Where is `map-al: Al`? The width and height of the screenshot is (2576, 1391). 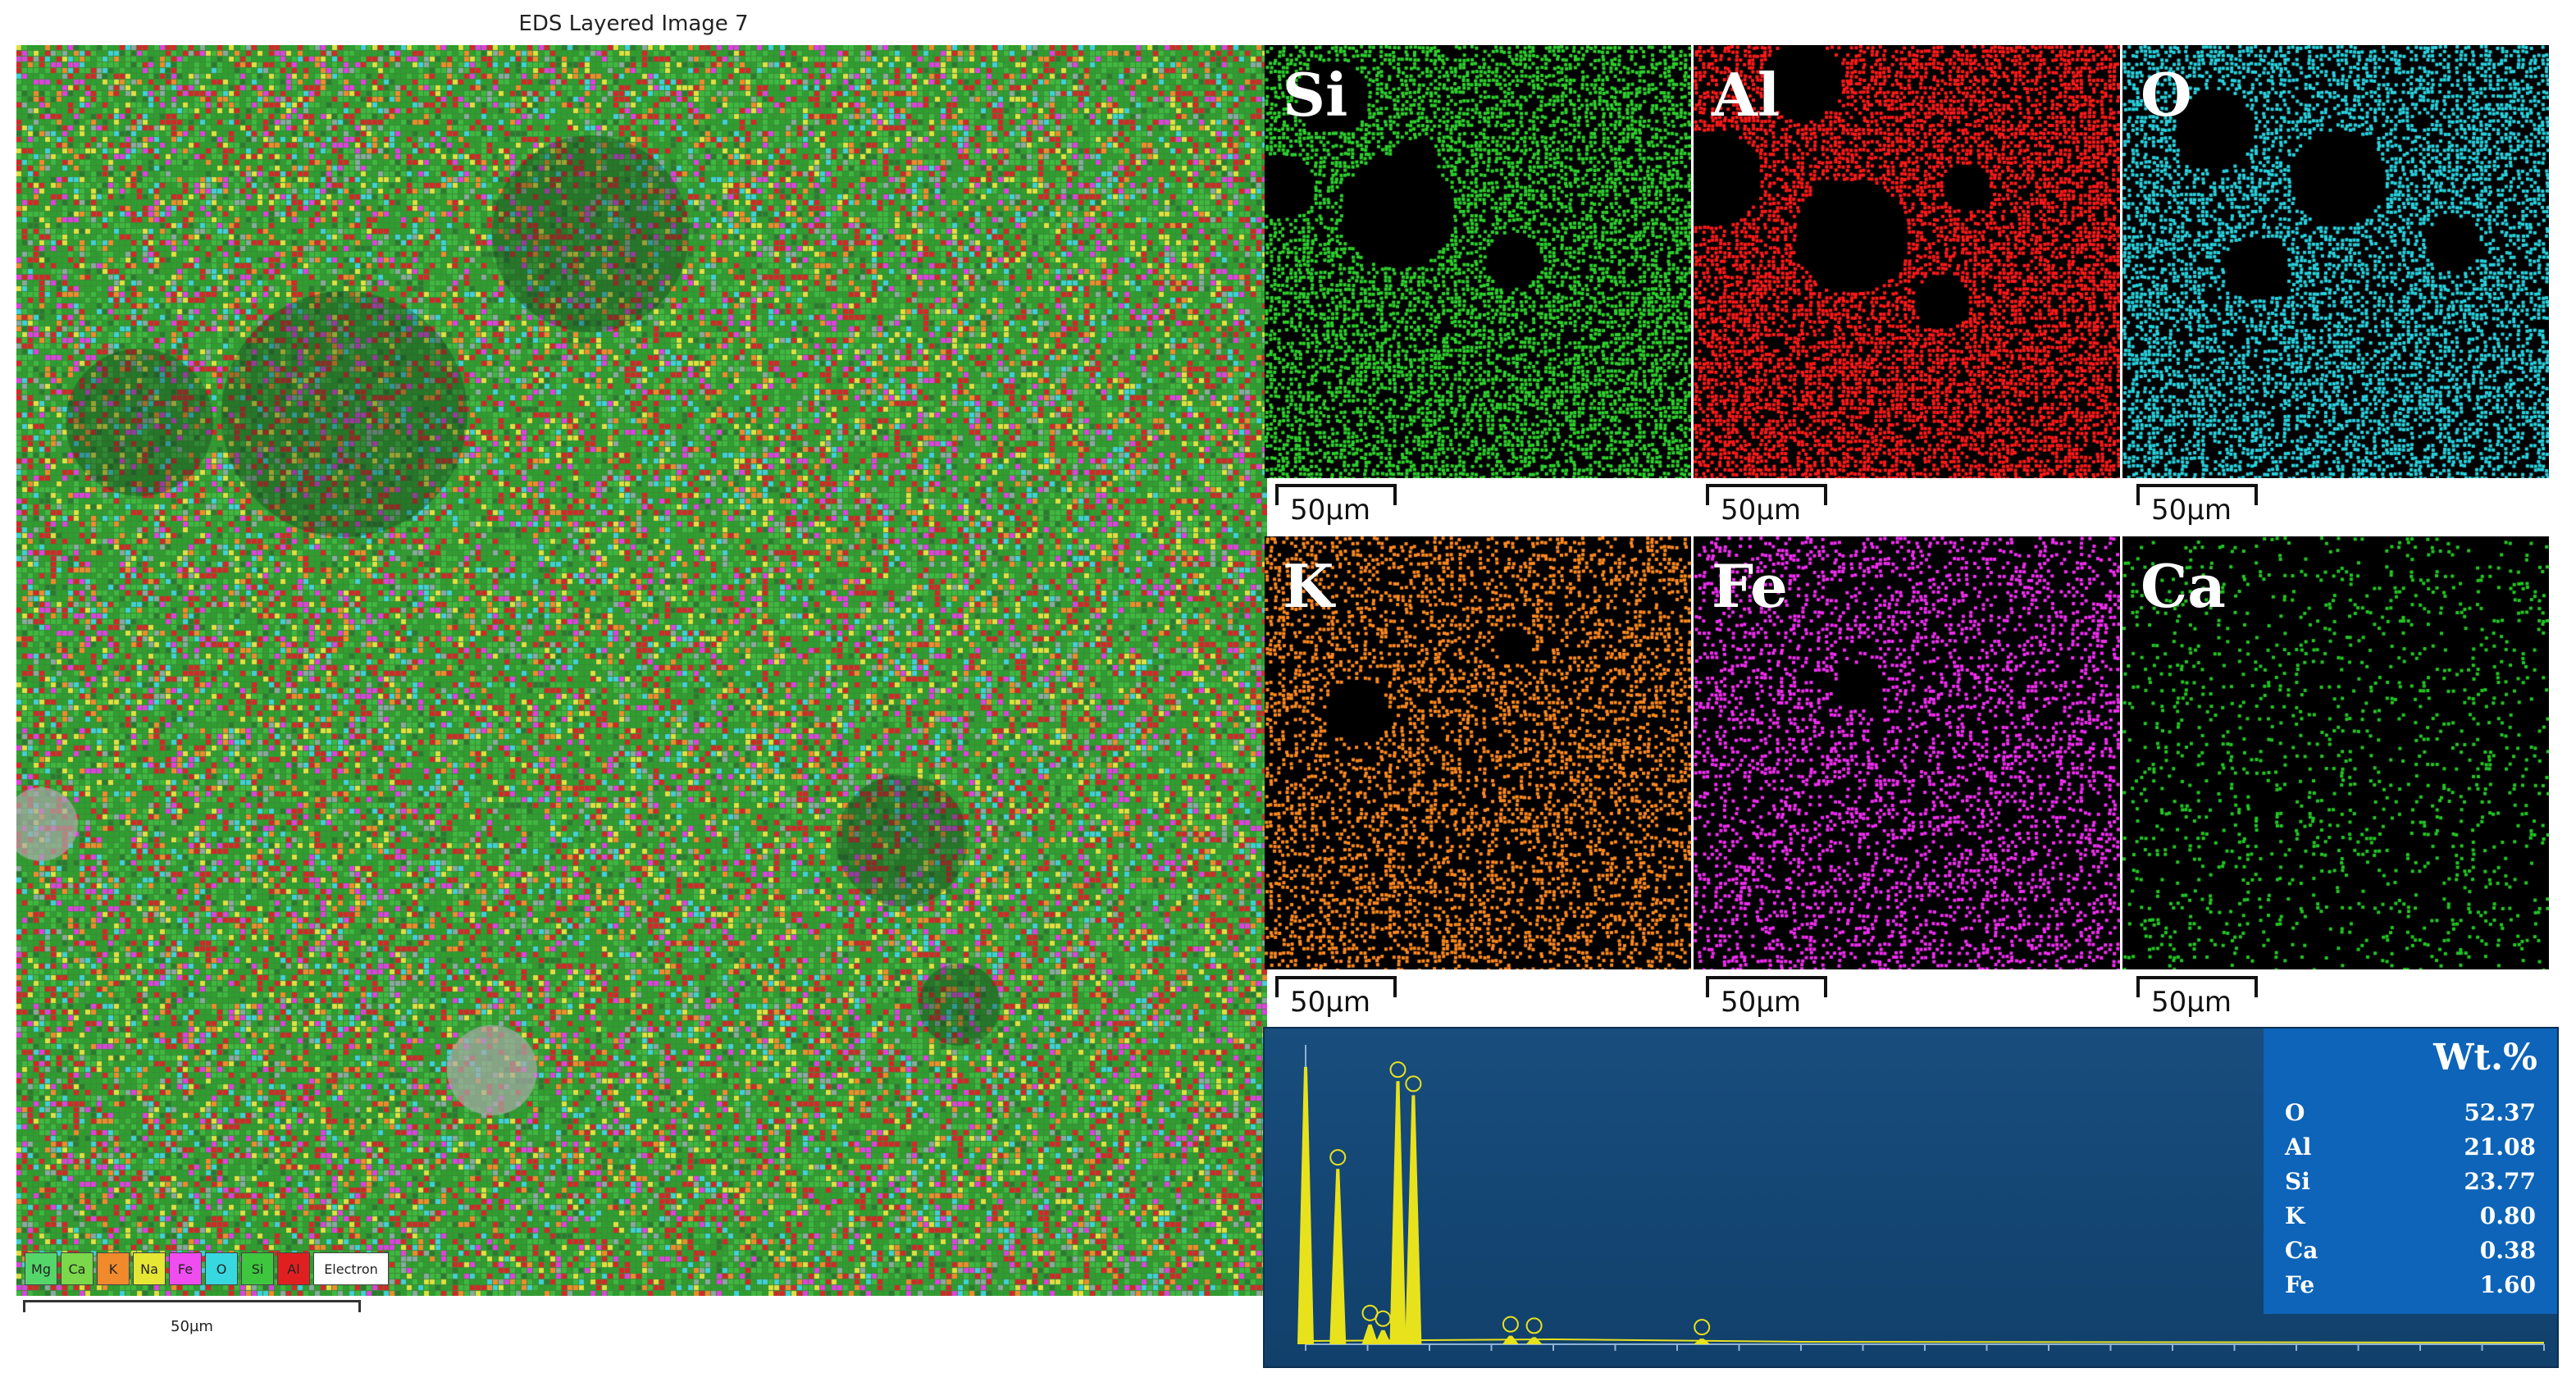 map-al: Al is located at coordinates (1907, 261).